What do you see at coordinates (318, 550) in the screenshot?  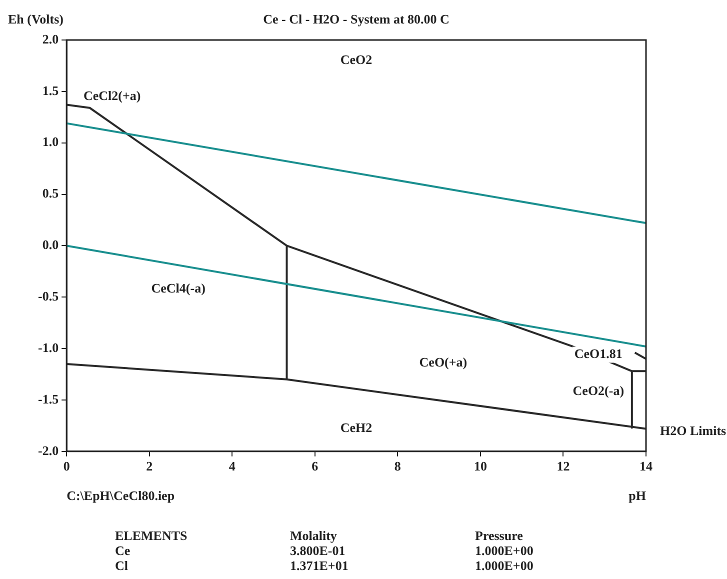 I see `text: 3.800E-01` at bounding box center [318, 550].